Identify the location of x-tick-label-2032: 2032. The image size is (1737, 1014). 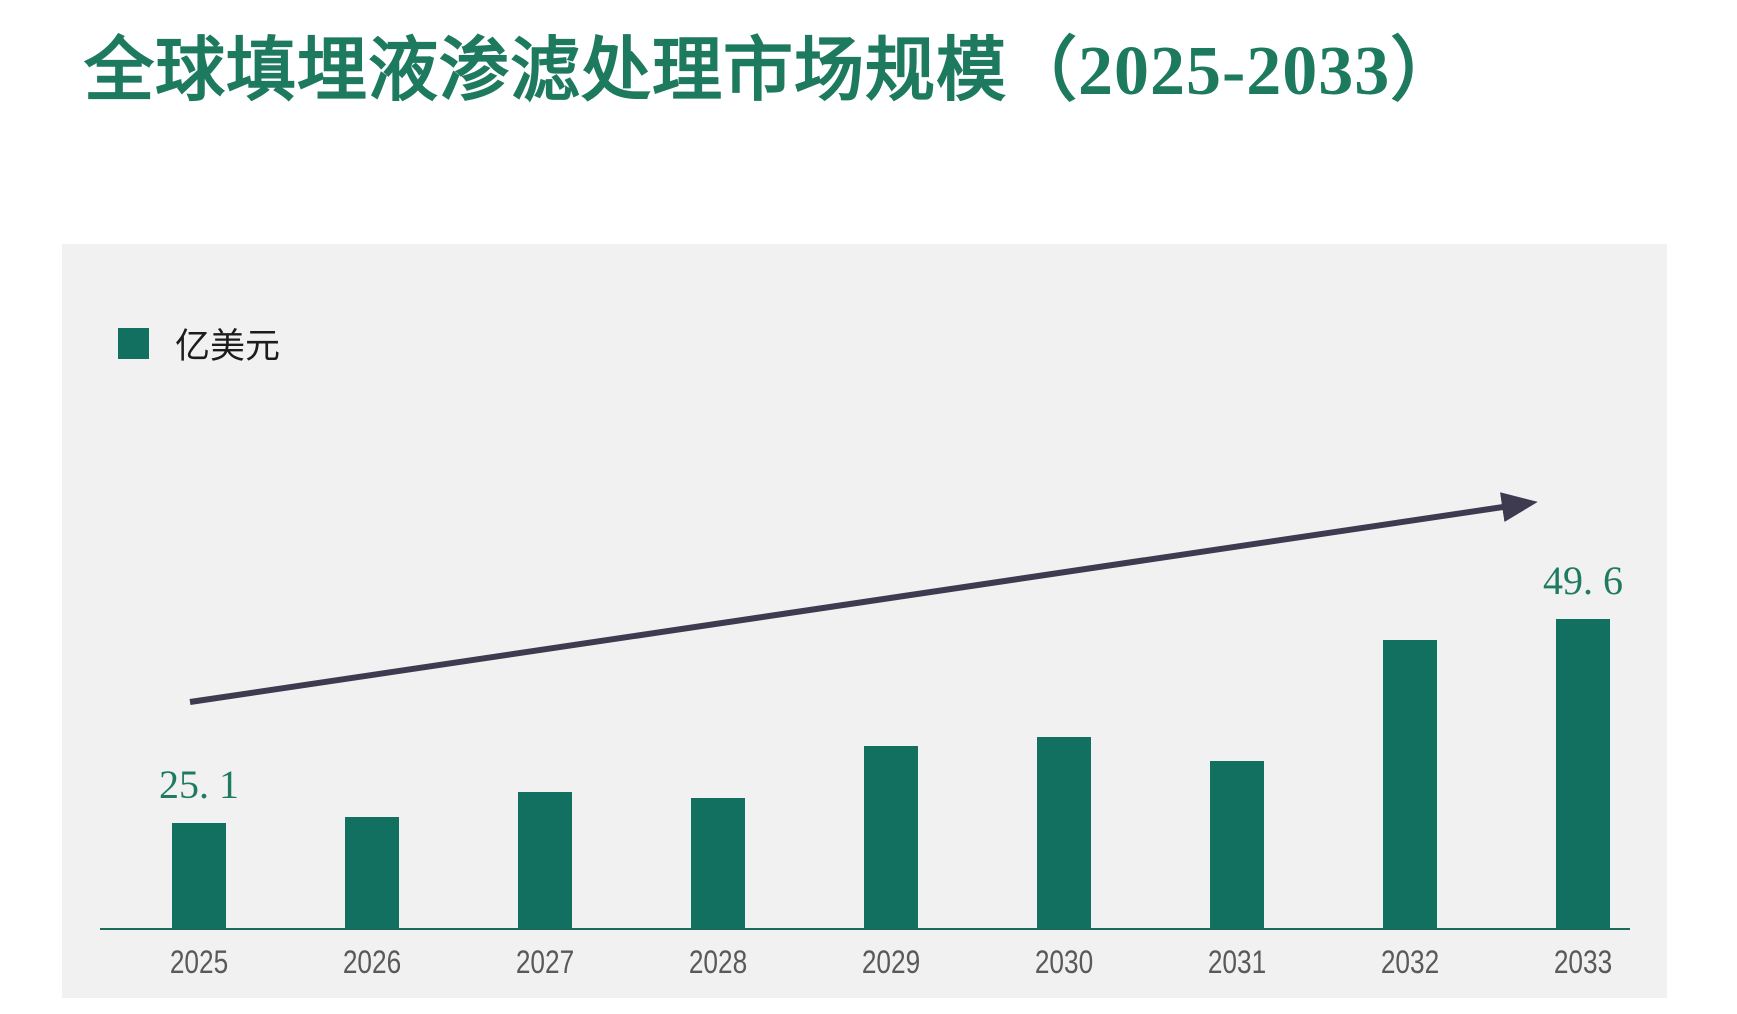
(1410, 962).